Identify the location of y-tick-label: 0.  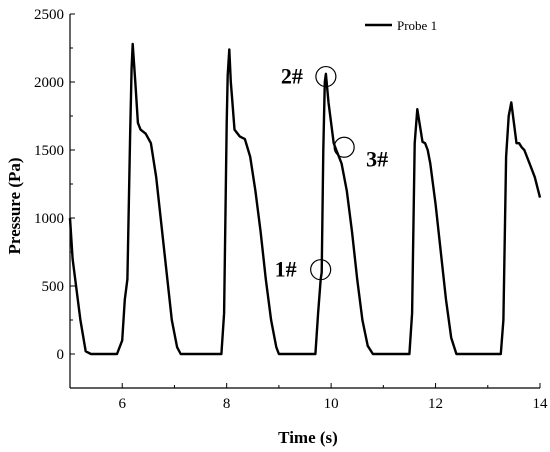
(61, 355).